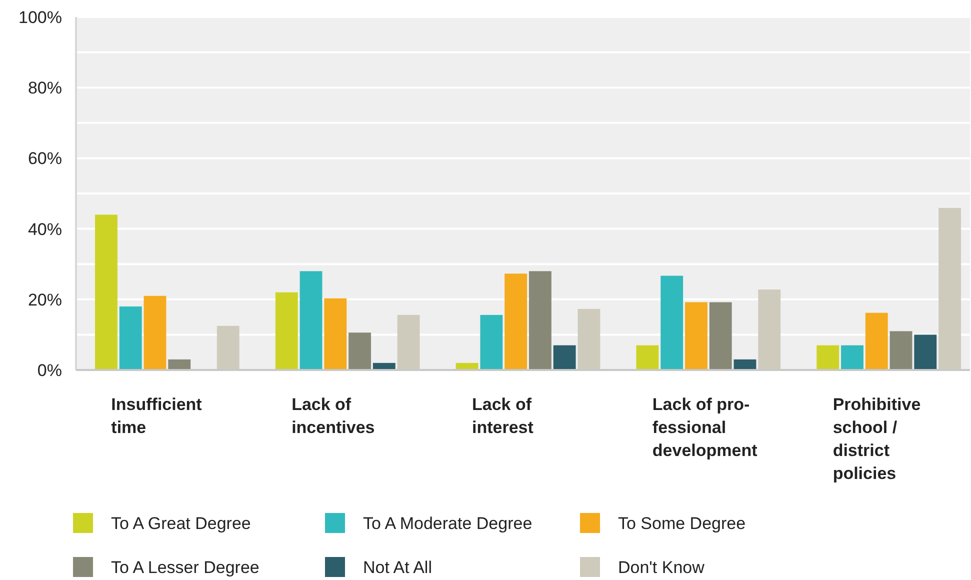 This screenshot has height=580, width=971. I want to click on legend-label: To A Lesser Degree, so click(185, 567).